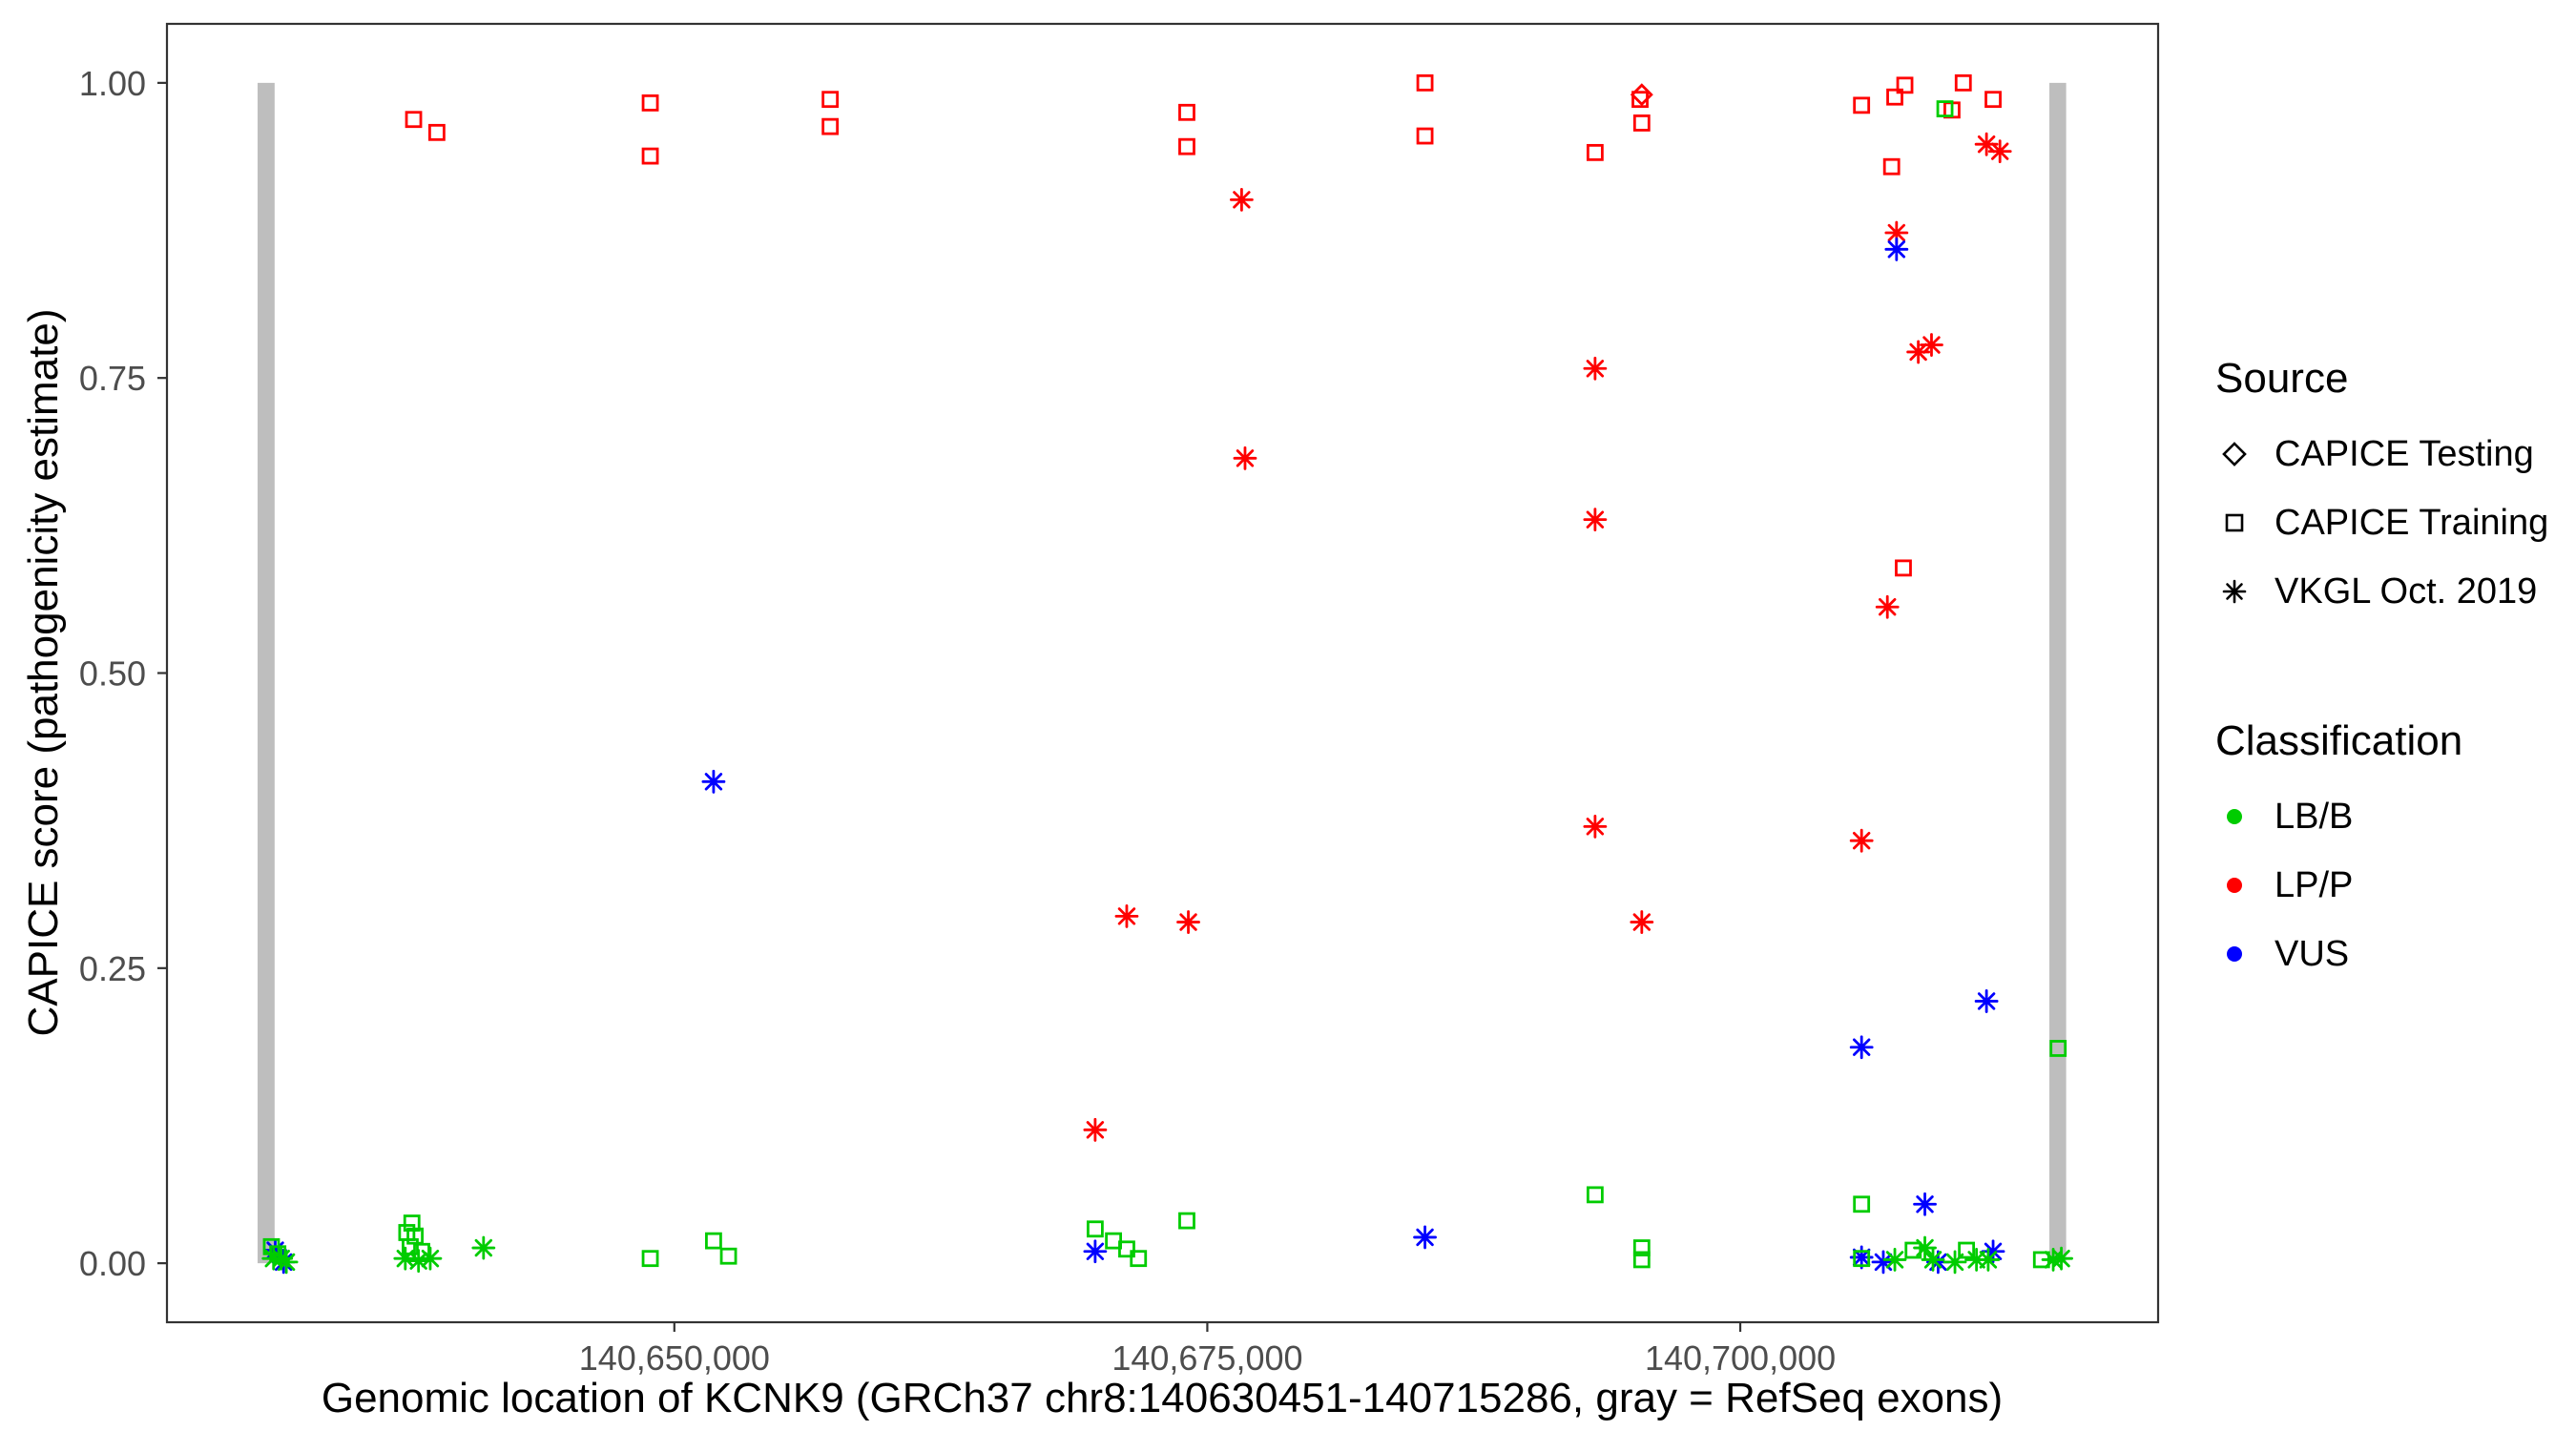 The image size is (2576, 1431). What do you see at coordinates (2282, 378) in the screenshot?
I see `legend-source-title: Source` at bounding box center [2282, 378].